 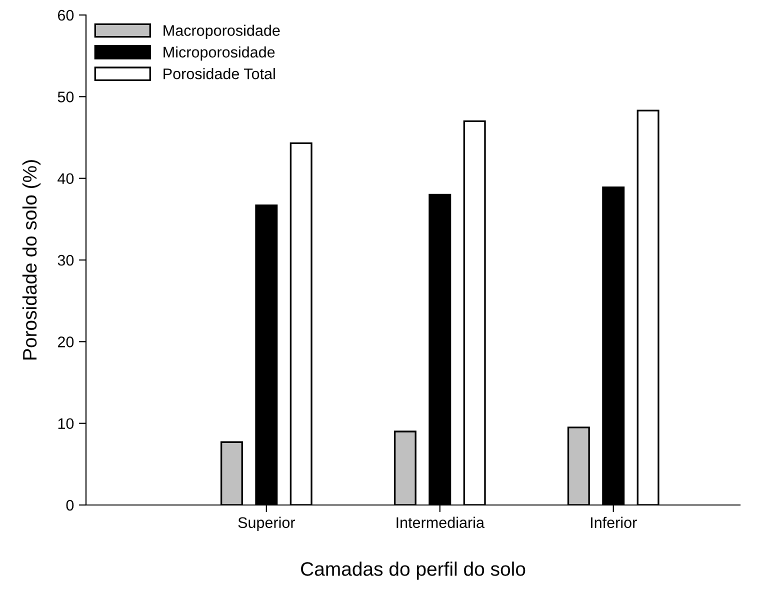 I want to click on legend-label: Macroporosidade, so click(x=222, y=31).